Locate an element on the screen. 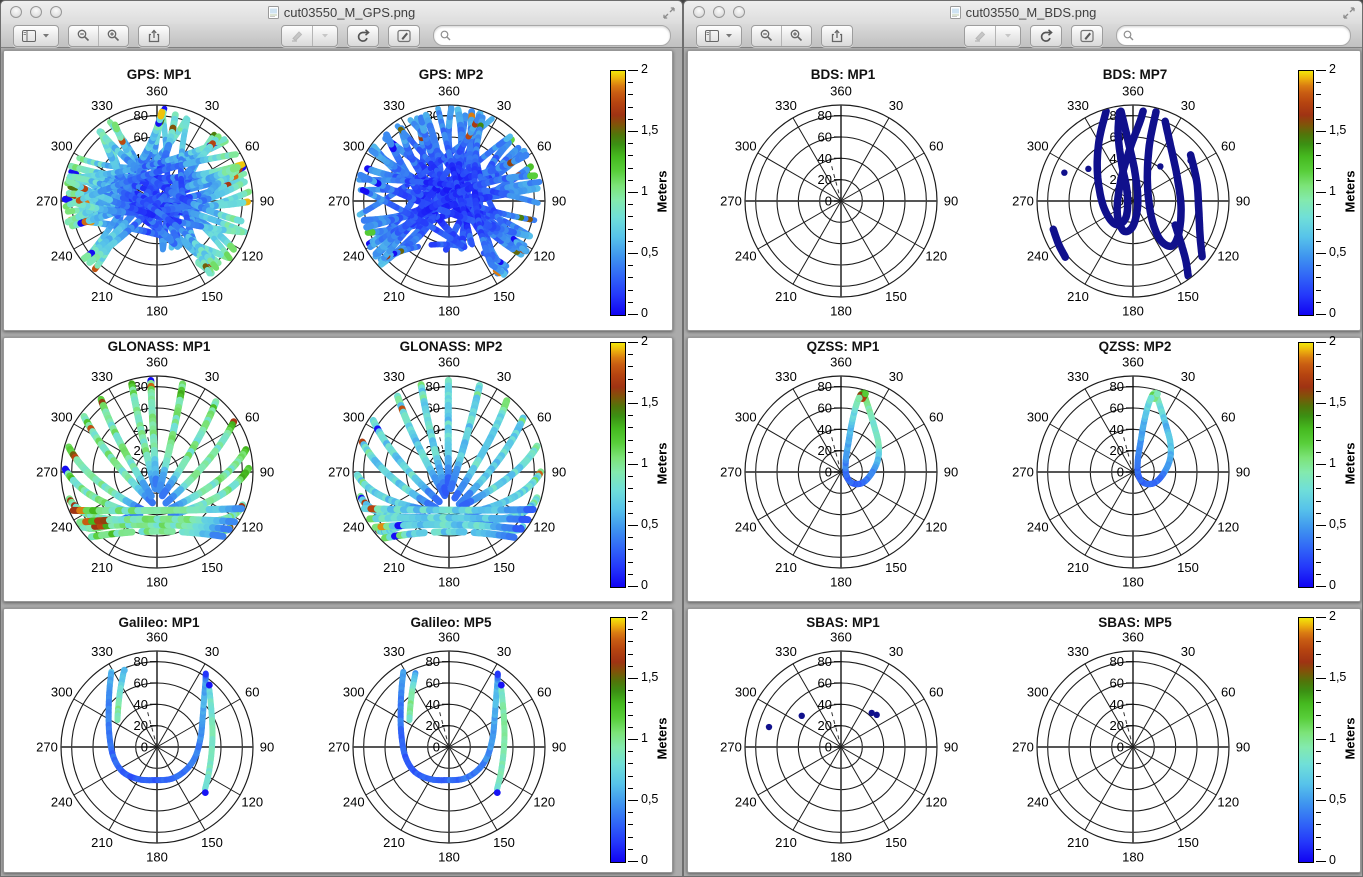  svg-text: 40 is located at coordinates (433, 704).